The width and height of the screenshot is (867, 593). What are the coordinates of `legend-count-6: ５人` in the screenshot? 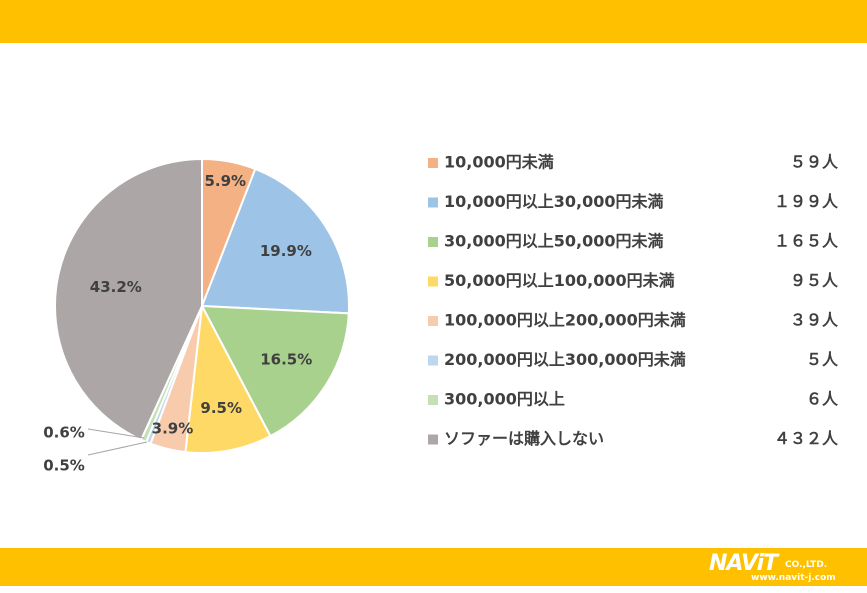 It's located at (822, 359).